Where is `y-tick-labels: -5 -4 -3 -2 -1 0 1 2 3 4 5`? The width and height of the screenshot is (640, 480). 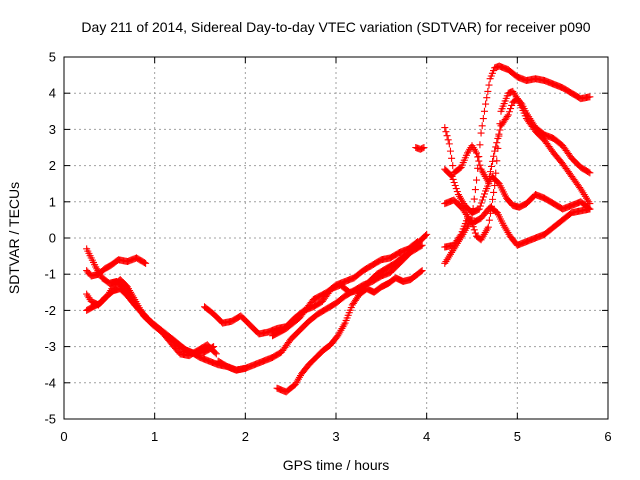
y-tick-labels: -5 -4 -3 -2 -1 0 1 2 3 4 5 is located at coordinates (50, 238).